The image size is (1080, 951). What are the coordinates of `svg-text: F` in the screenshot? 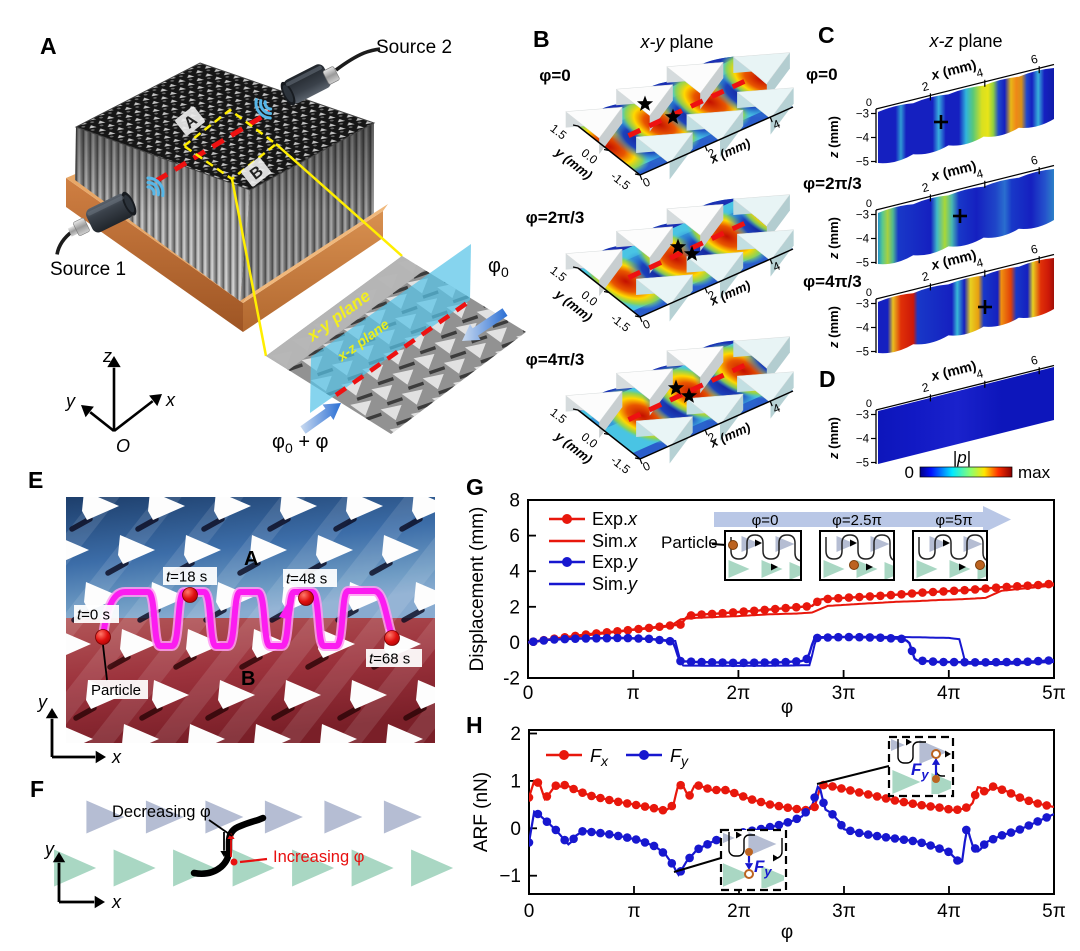 It's located at (37, 789).